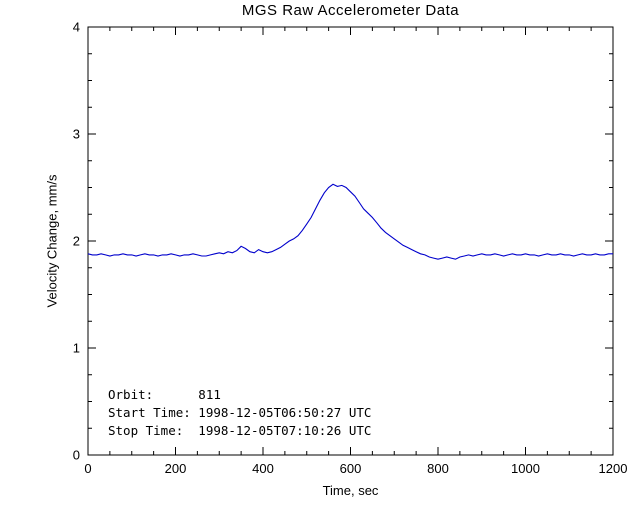 The image size is (640, 512). I want to click on y-tick-label: 0, so click(76, 455).